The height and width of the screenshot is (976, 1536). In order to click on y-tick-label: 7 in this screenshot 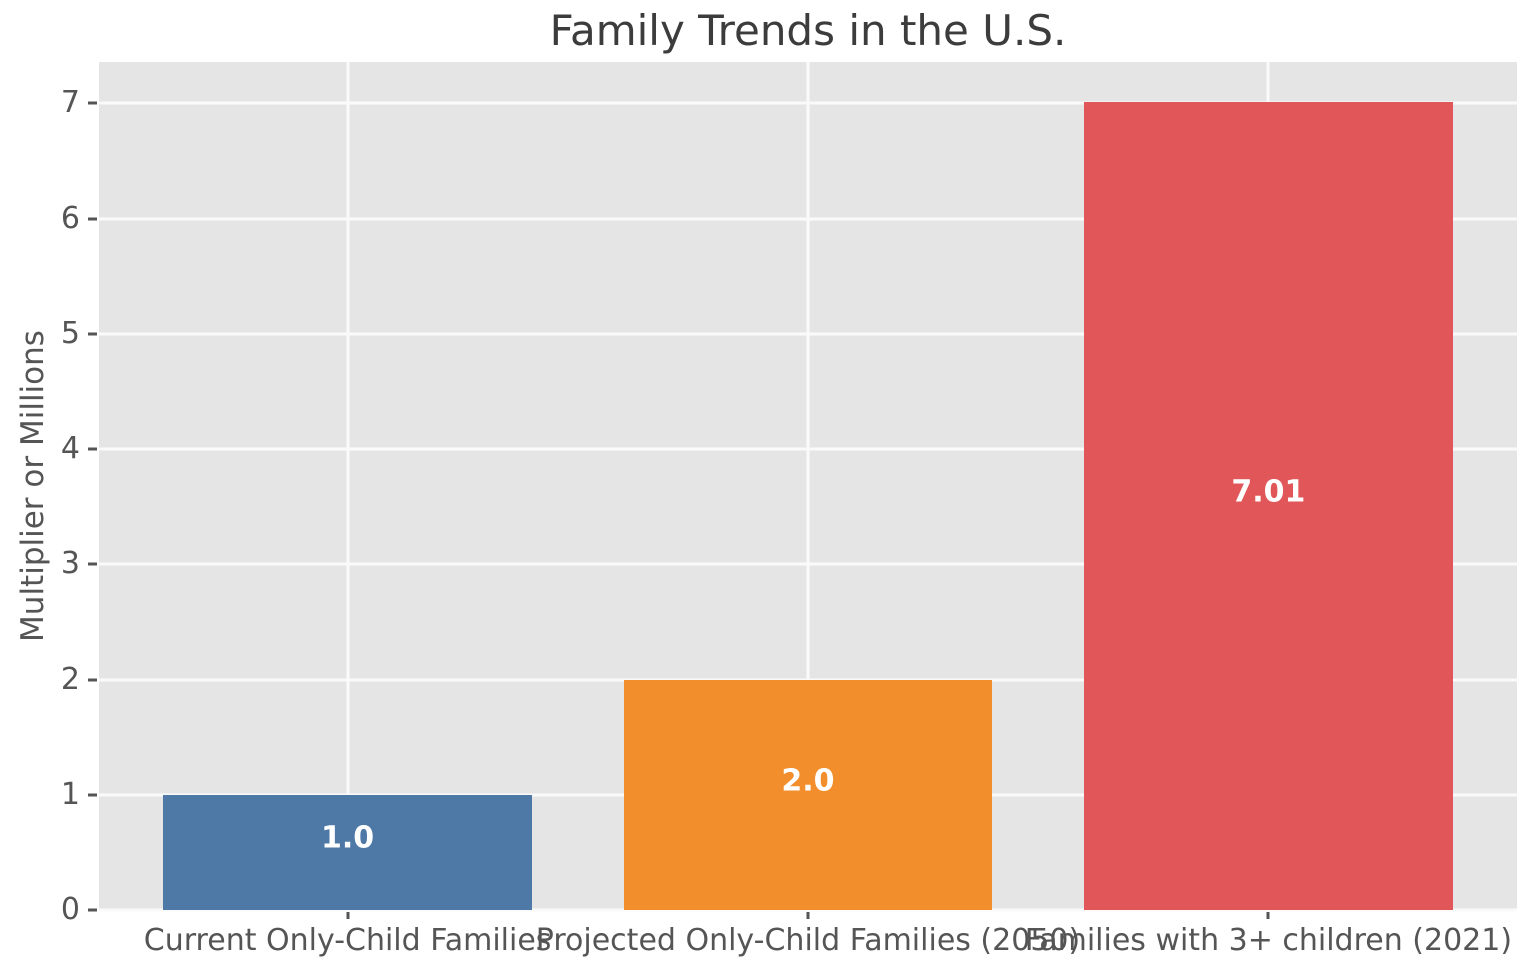, I will do `click(70, 103)`.